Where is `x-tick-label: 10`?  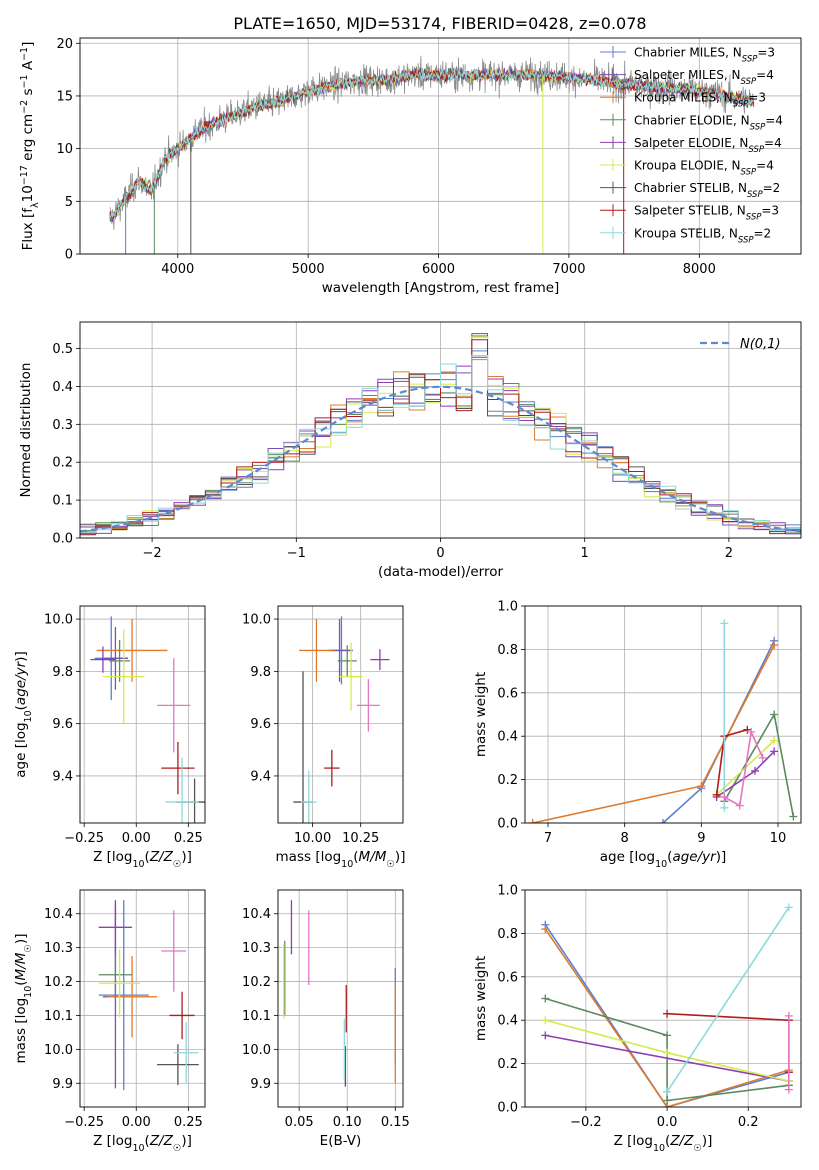 x-tick-label: 10 is located at coordinates (778, 838).